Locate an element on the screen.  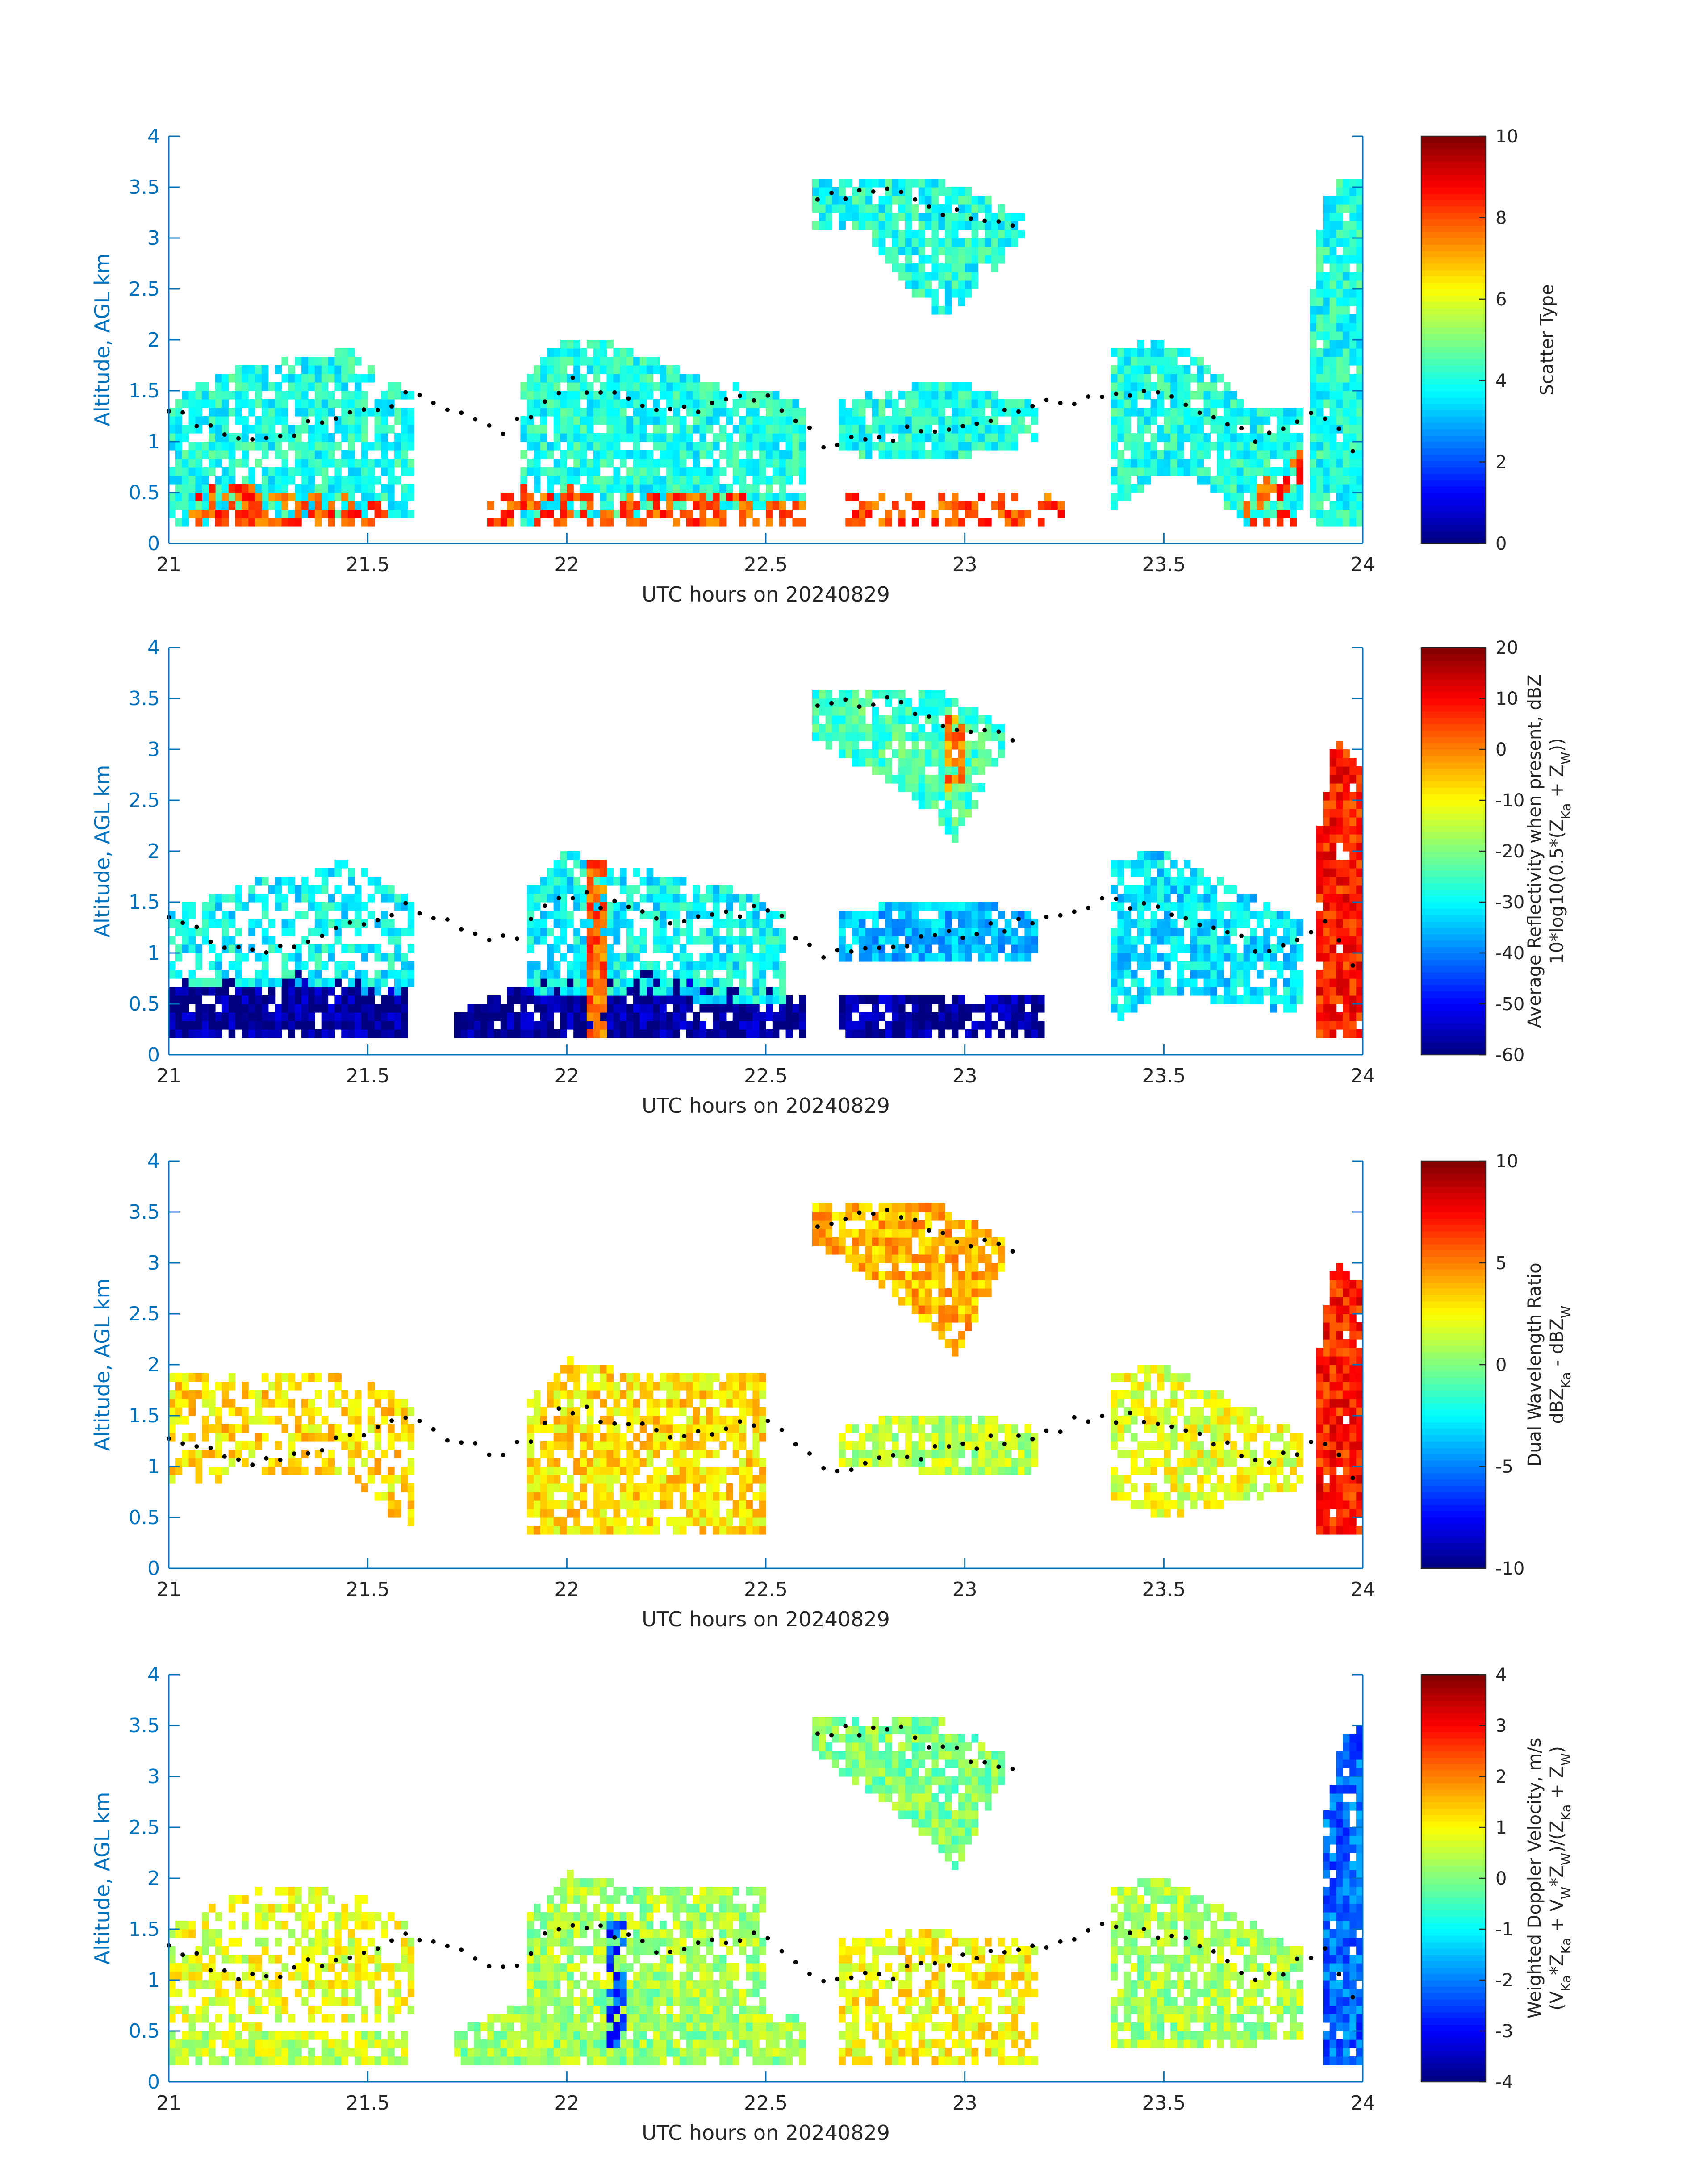
x-tick-label: 24 is located at coordinates (1362, 564).